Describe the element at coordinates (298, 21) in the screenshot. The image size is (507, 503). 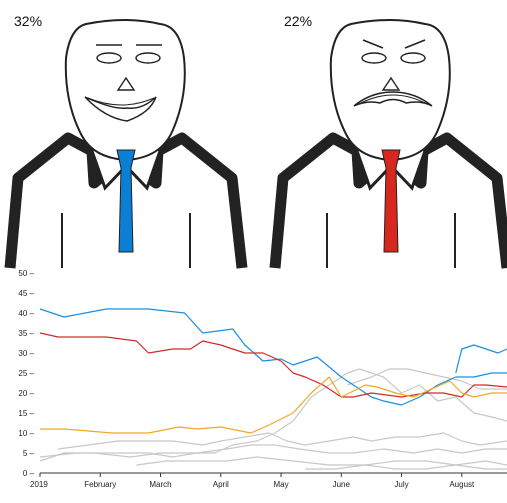
I see `figure-percent: 22%` at that location.